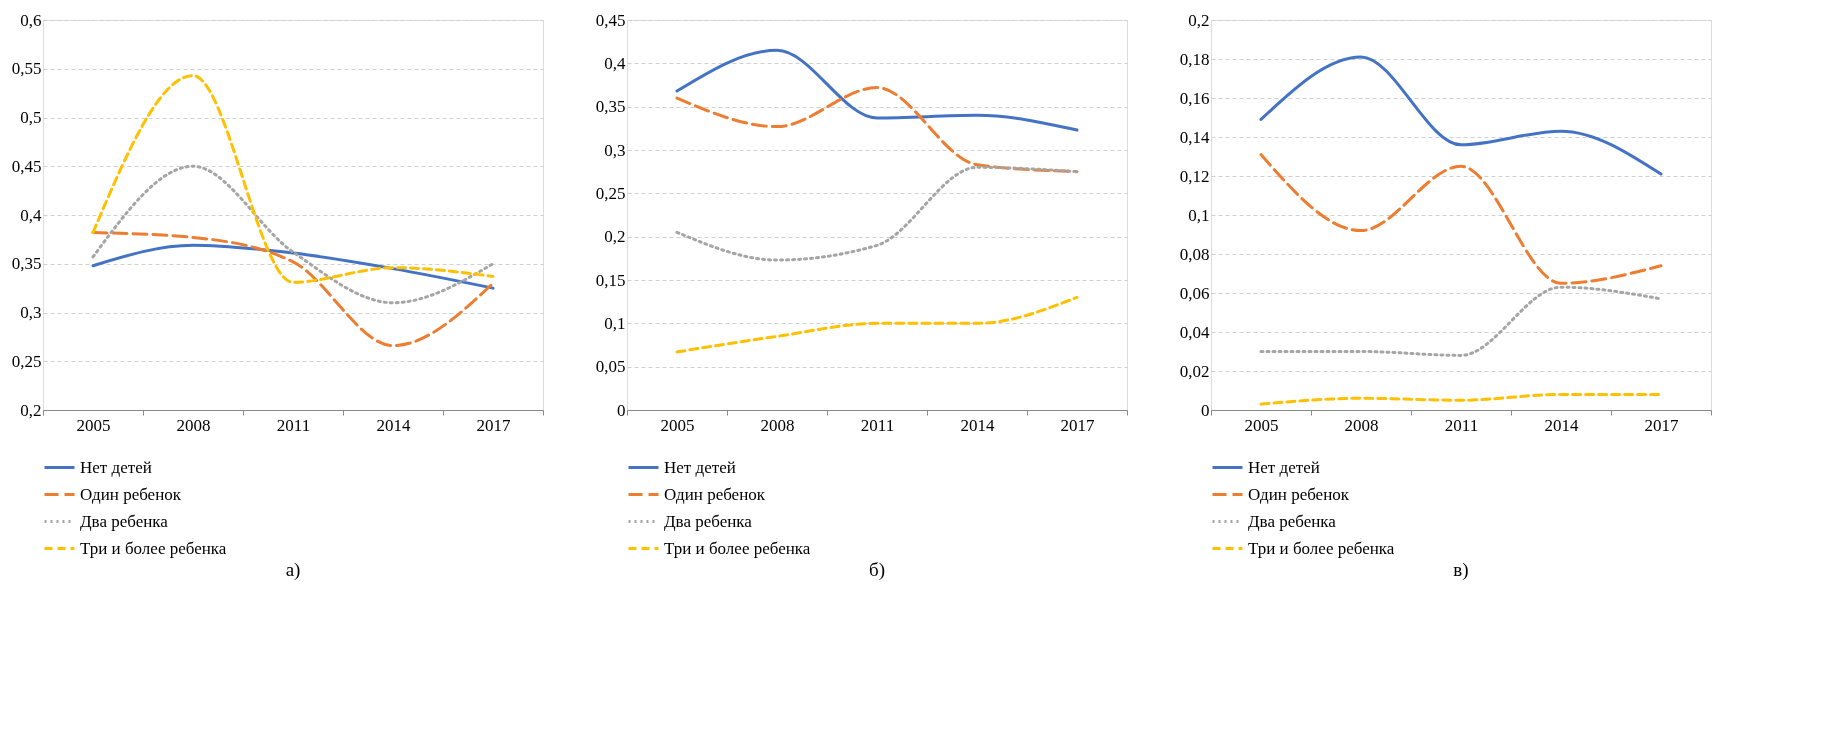 Image resolution: width=1821 pixels, height=738 pixels. I want to click on y-tick-label: 0,5, so click(31, 117).